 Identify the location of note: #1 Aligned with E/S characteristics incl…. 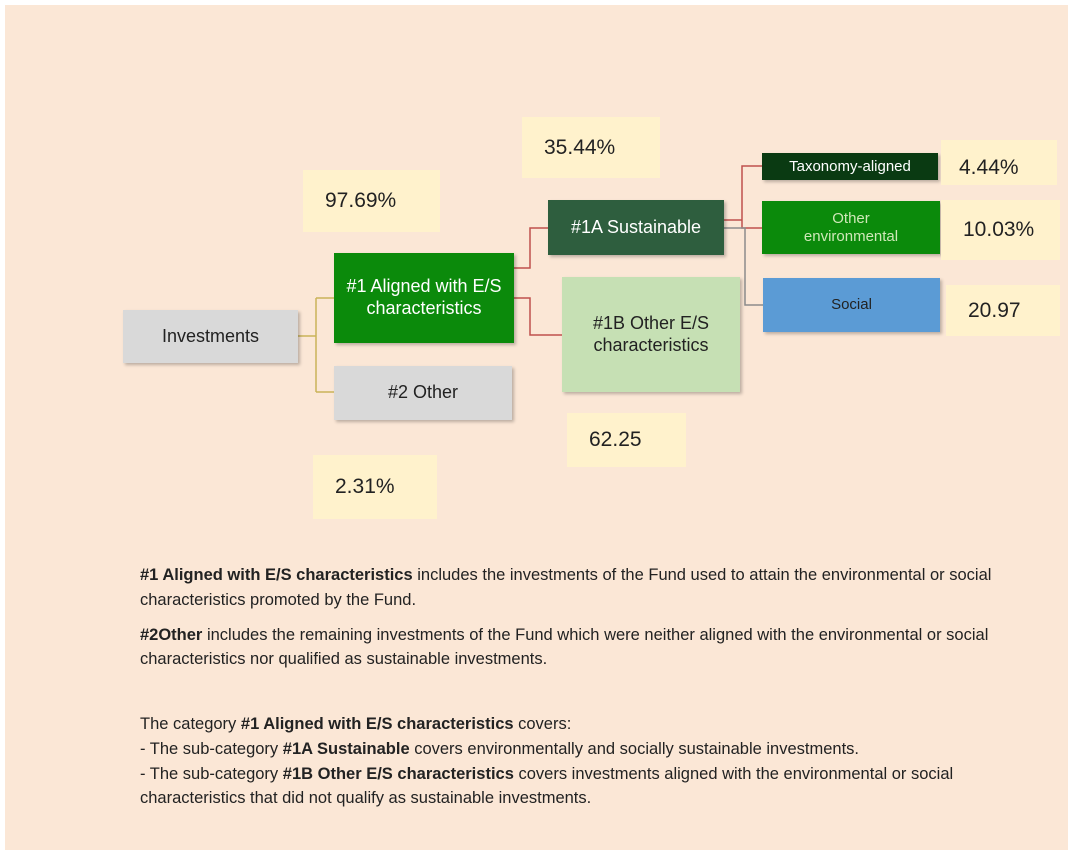
(592, 588).